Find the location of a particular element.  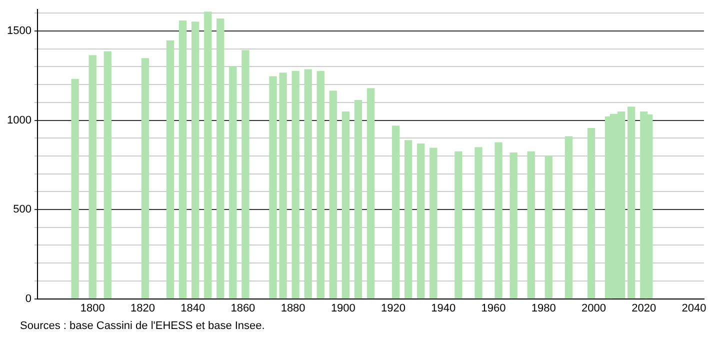

x-tick-label: 1800 is located at coordinates (92, 308).